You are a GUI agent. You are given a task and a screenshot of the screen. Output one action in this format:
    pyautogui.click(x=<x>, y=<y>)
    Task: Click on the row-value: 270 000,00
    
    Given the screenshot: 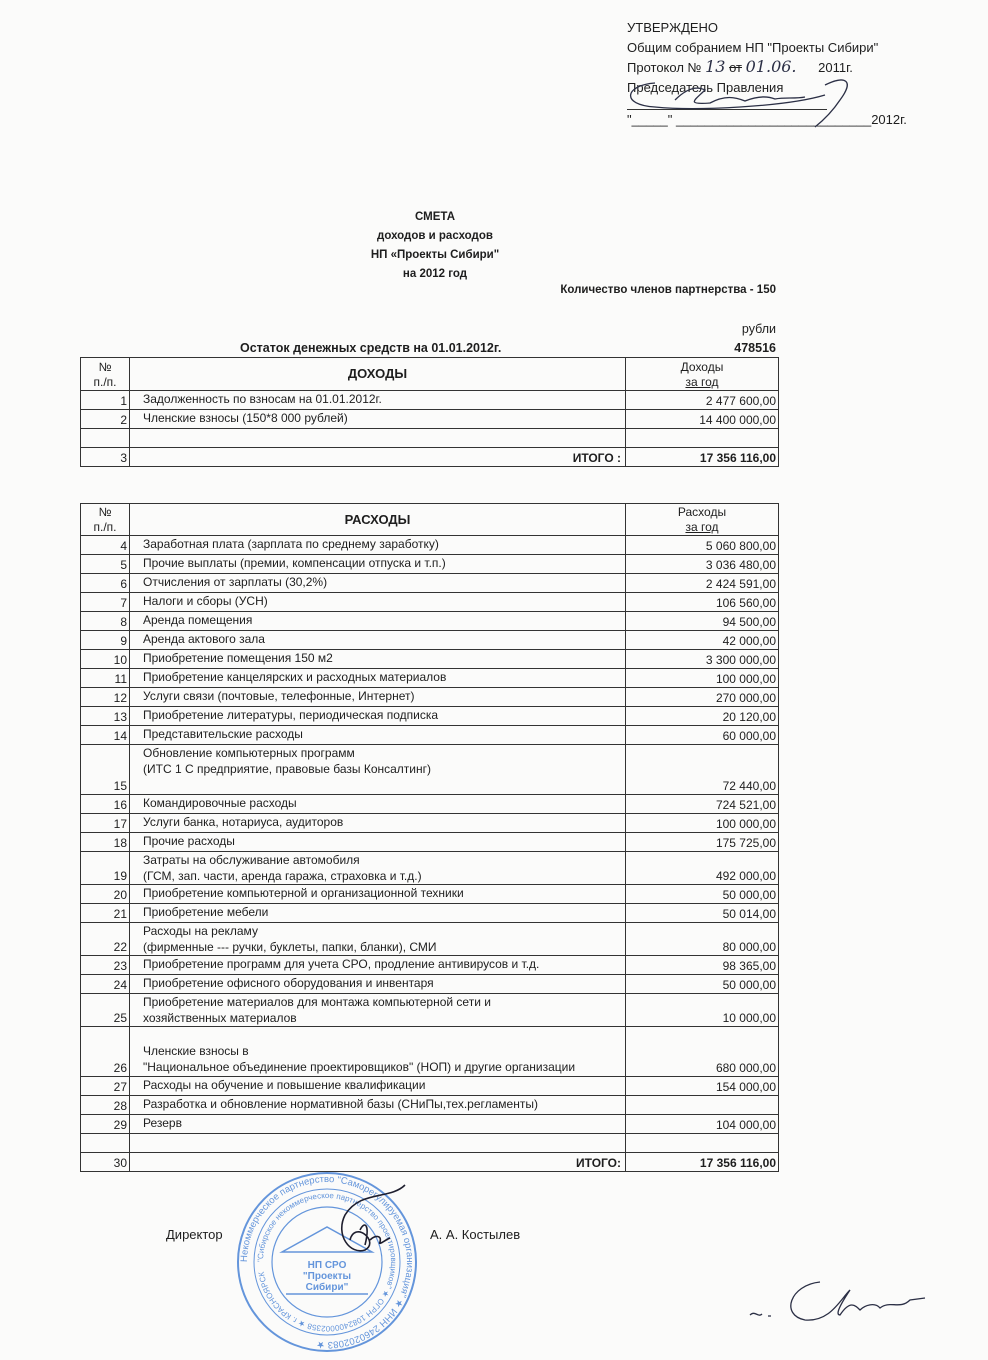 What is the action you would take?
    pyautogui.click(x=702, y=697)
    